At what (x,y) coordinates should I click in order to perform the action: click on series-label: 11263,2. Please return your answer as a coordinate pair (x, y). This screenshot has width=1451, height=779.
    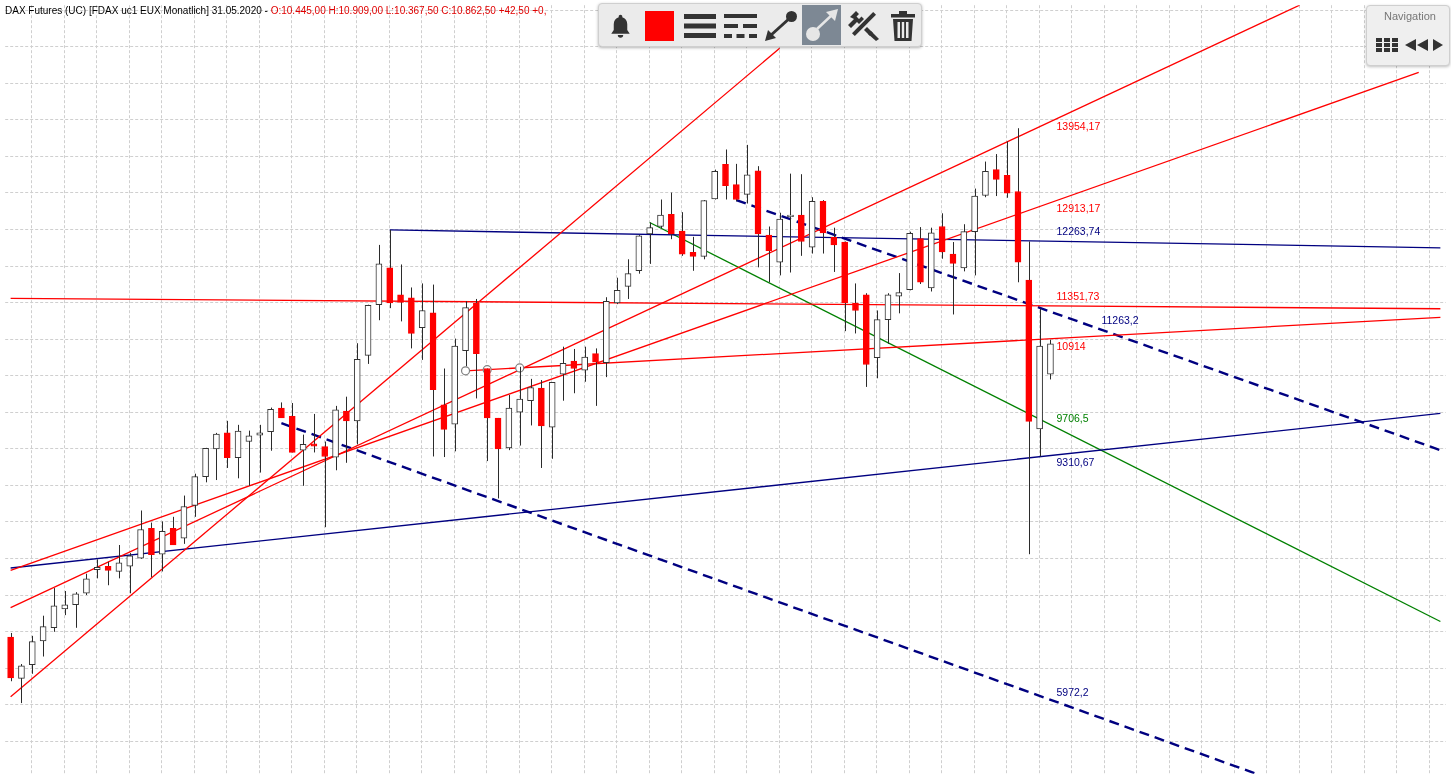
    Looking at the image, I should click on (1120, 319).